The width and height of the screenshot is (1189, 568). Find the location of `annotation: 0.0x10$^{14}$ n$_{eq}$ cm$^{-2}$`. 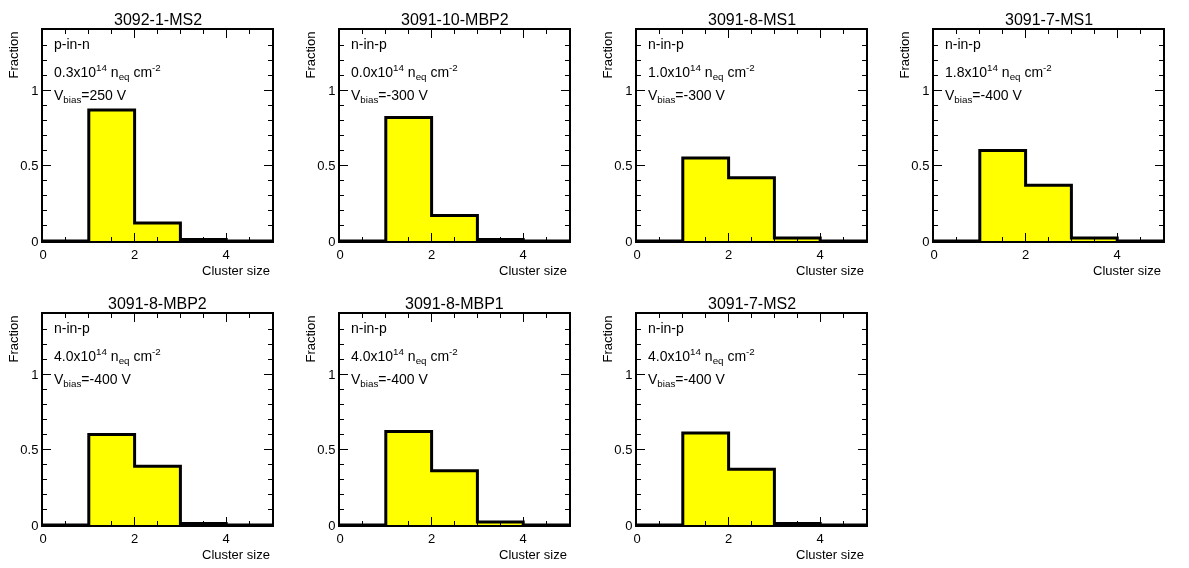

annotation: 0.0x10$^{14}$ n$_{eq}$ cm$^{-2}$ is located at coordinates (404, 72).